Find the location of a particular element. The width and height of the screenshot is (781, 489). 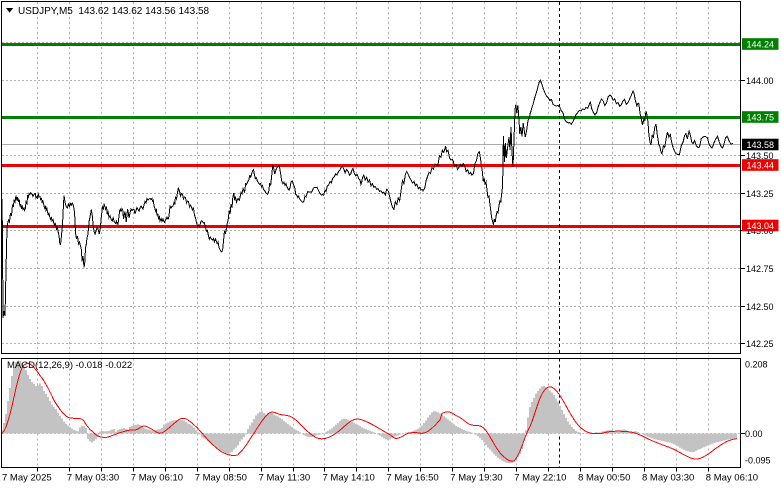

svg-text: 7 May 22:10 is located at coordinates (540, 478).